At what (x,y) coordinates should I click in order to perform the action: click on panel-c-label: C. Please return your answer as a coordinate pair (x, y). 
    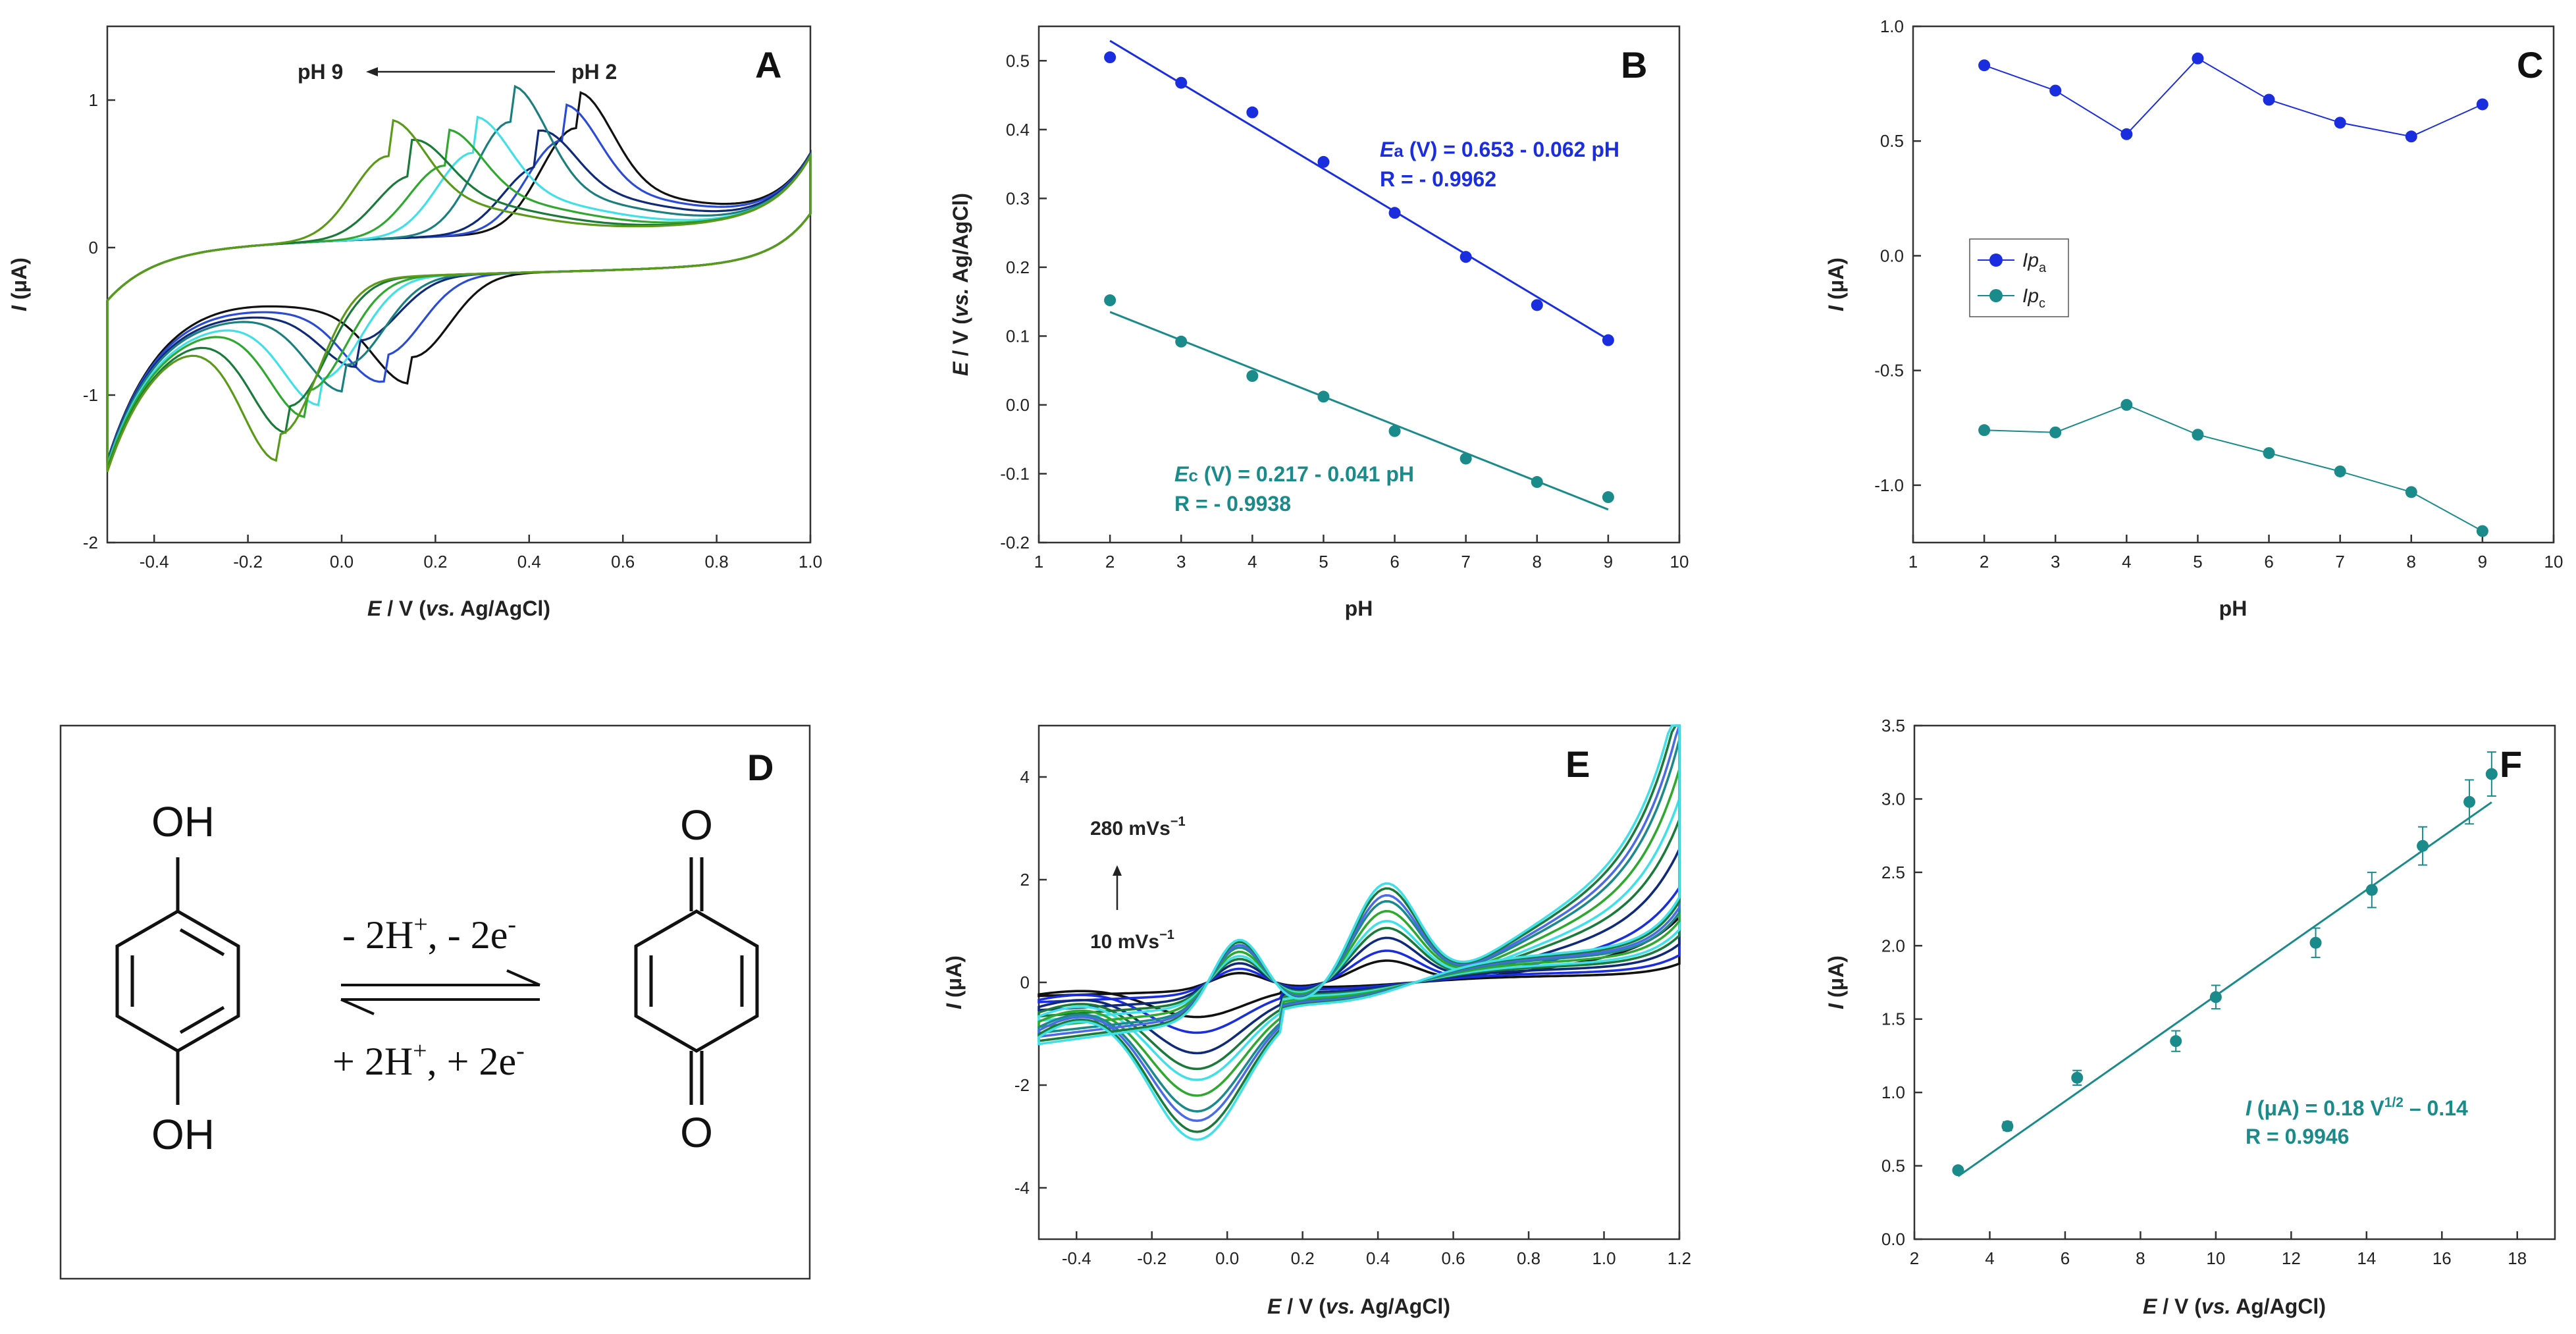
    Looking at the image, I should click on (2530, 65).